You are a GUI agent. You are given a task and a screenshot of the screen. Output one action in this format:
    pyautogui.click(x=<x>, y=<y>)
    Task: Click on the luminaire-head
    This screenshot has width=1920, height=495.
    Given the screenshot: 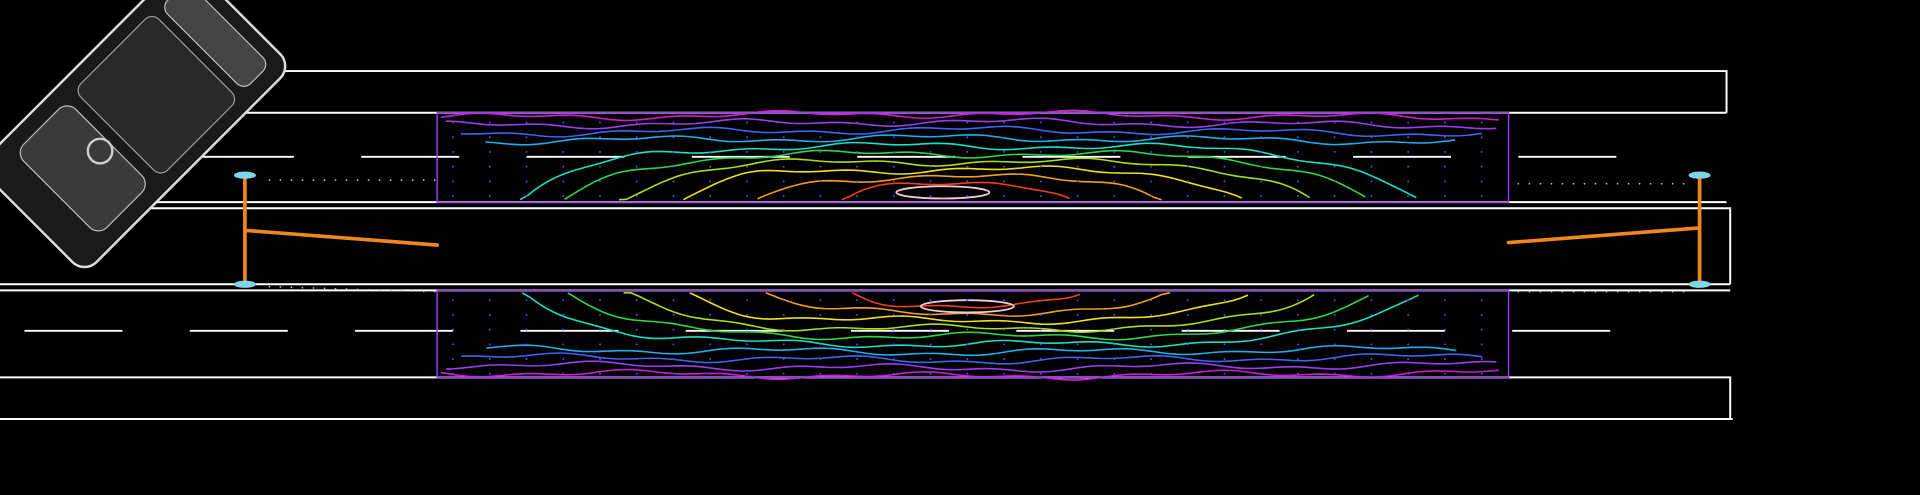 What is the action you would take?
    pyautogui.click(x=244, y=284)
    